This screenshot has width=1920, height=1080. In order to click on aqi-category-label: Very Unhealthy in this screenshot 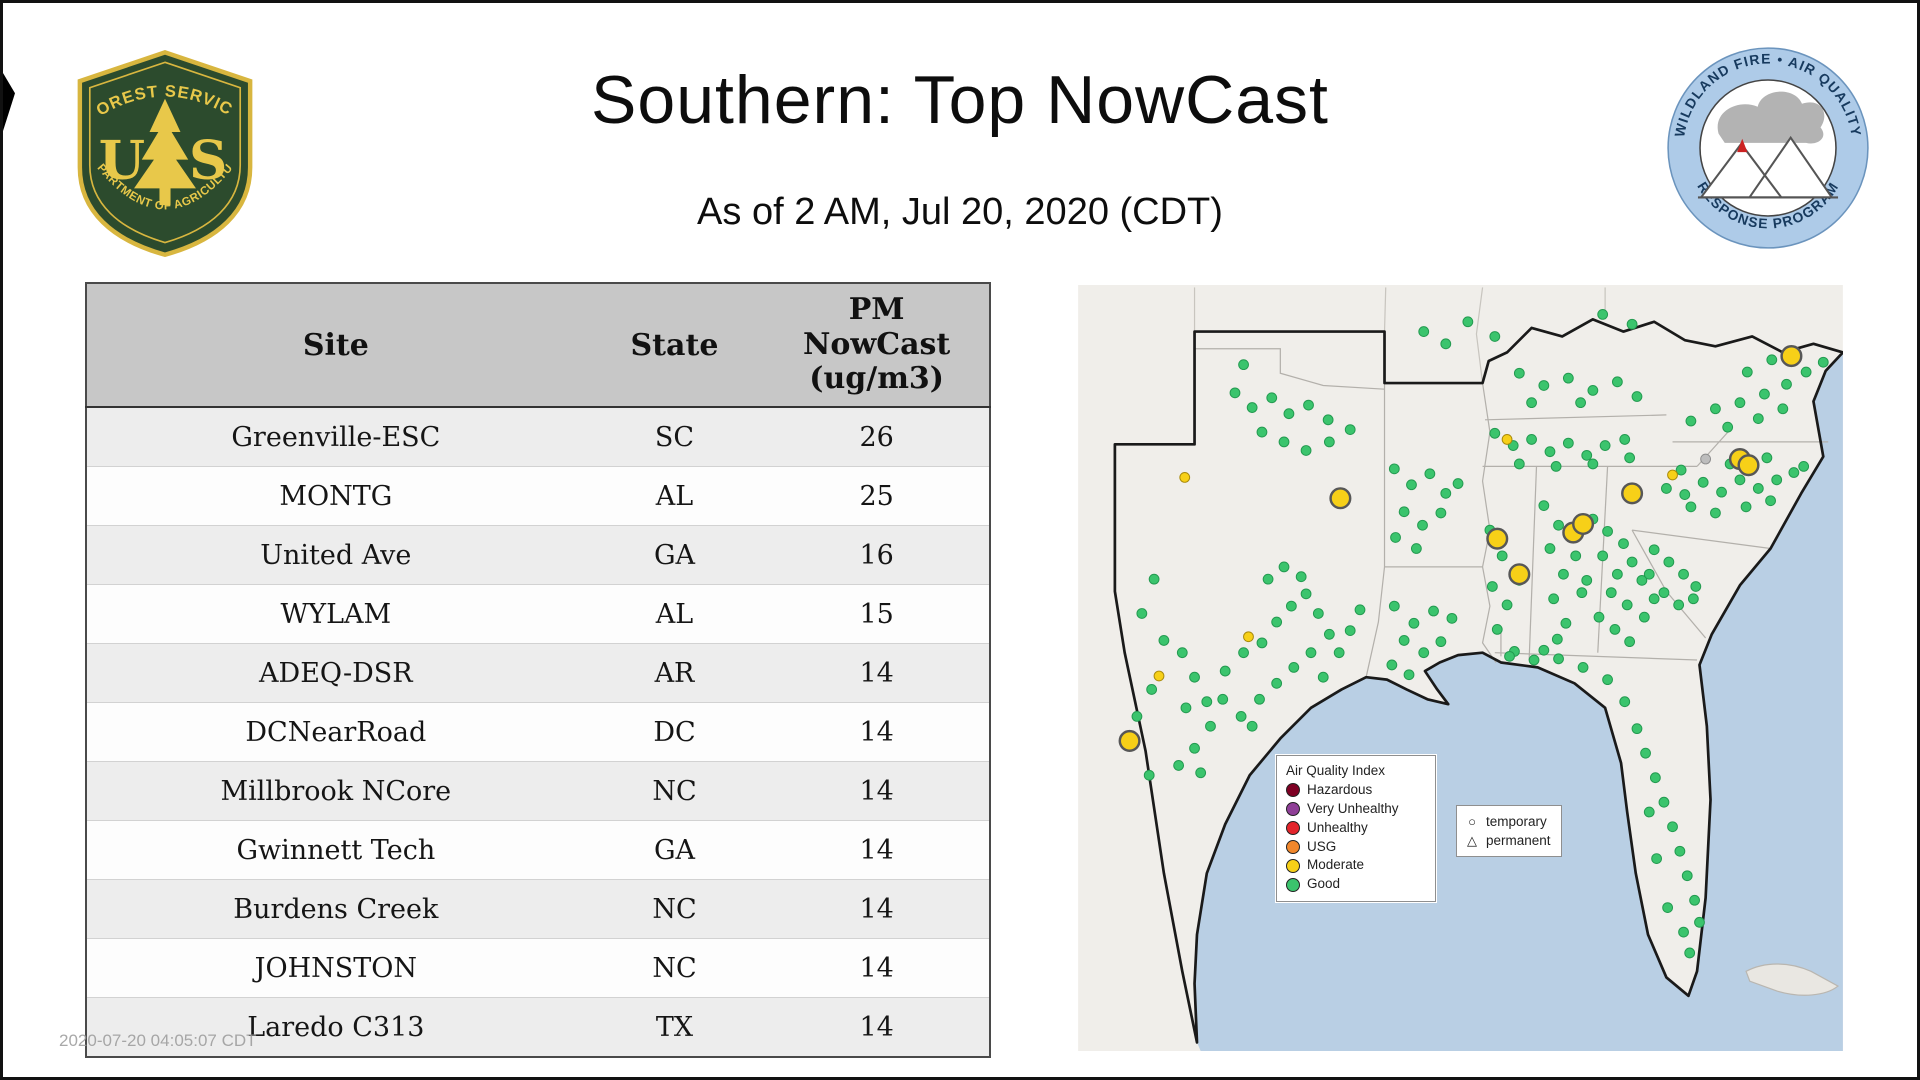, I will do `click(1353, 808)`.